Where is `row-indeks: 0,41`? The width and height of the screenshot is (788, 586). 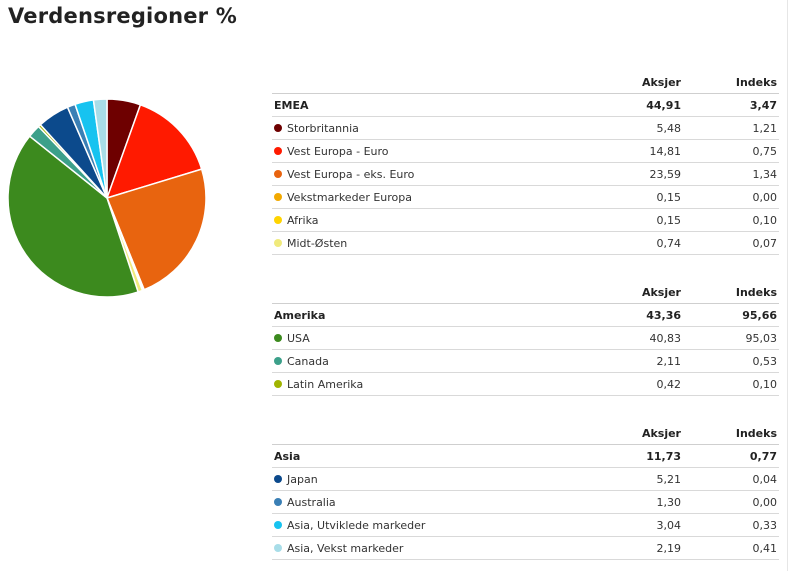
row-indeks: 0,41 is located at coordinates (765, 548).